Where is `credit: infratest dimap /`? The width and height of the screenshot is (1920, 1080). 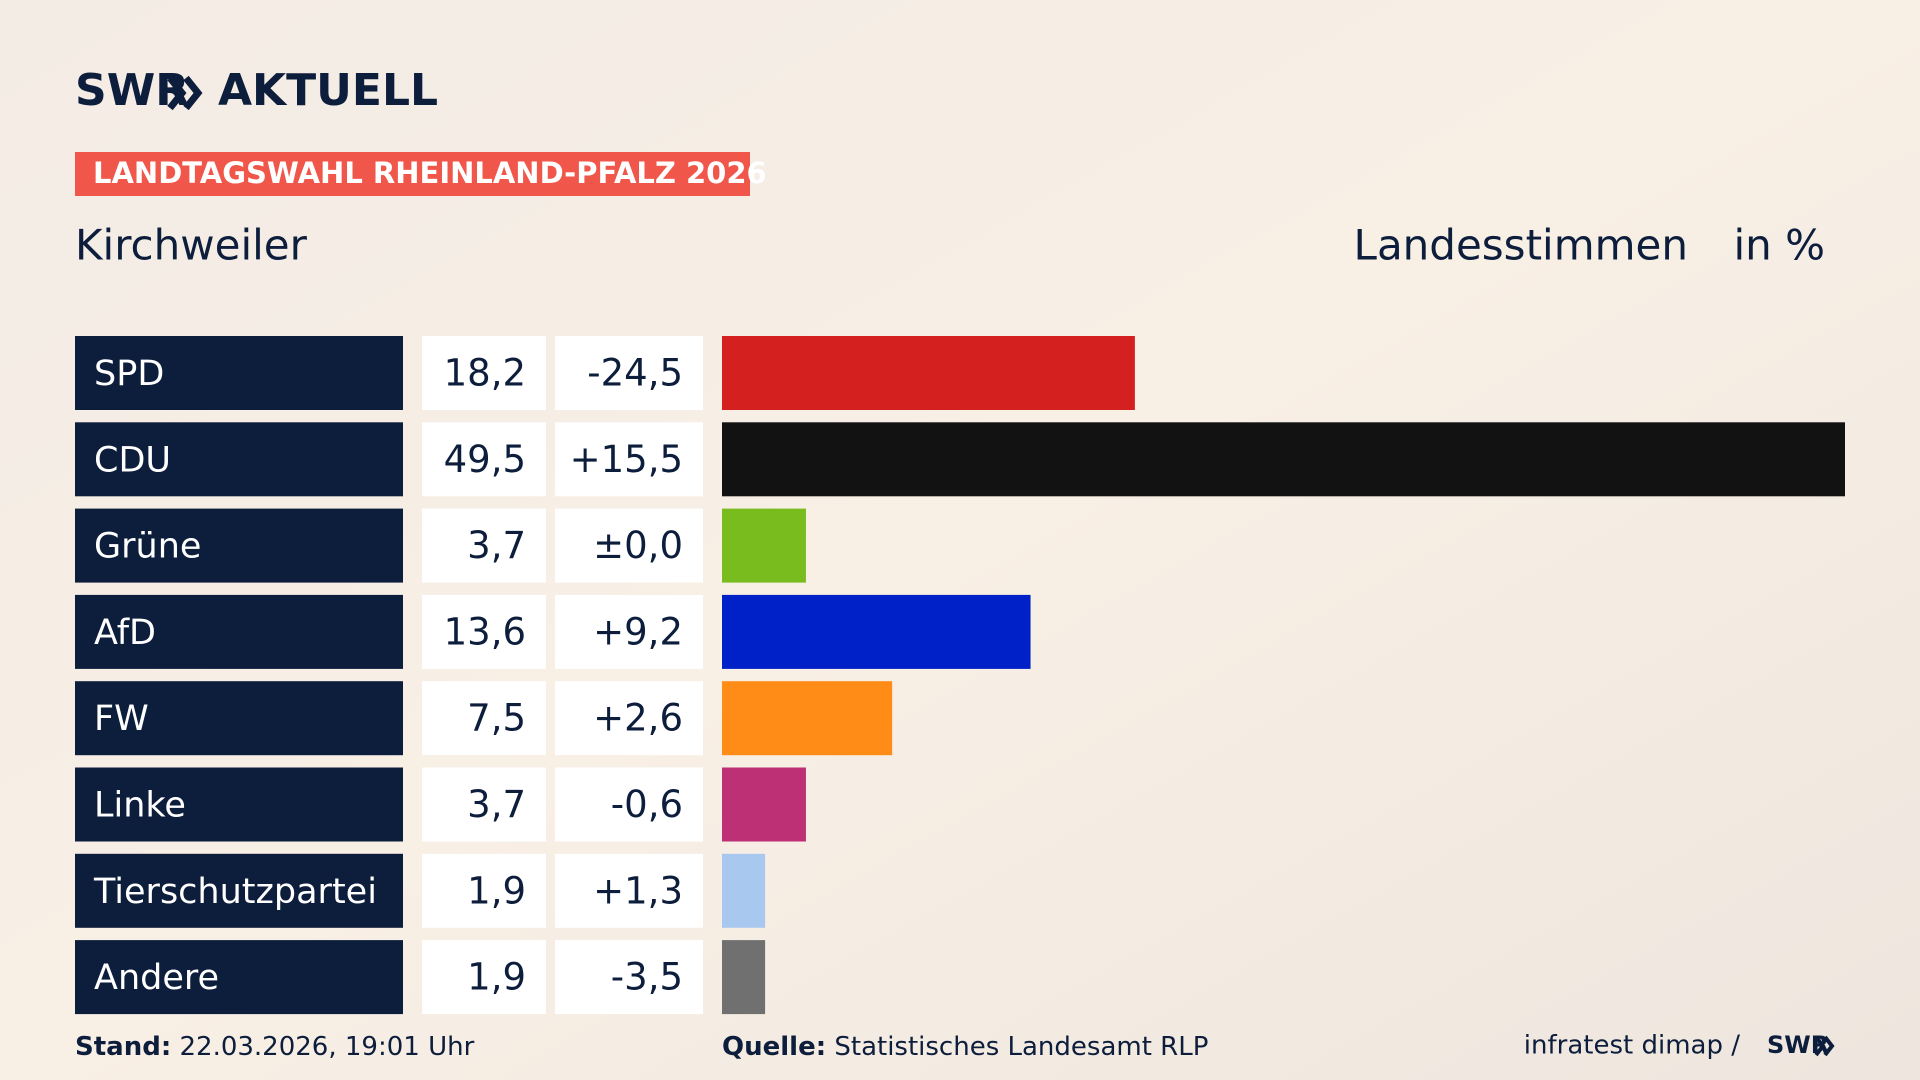 credit: infratest dimap / is located at coordinates (1632, 1046).